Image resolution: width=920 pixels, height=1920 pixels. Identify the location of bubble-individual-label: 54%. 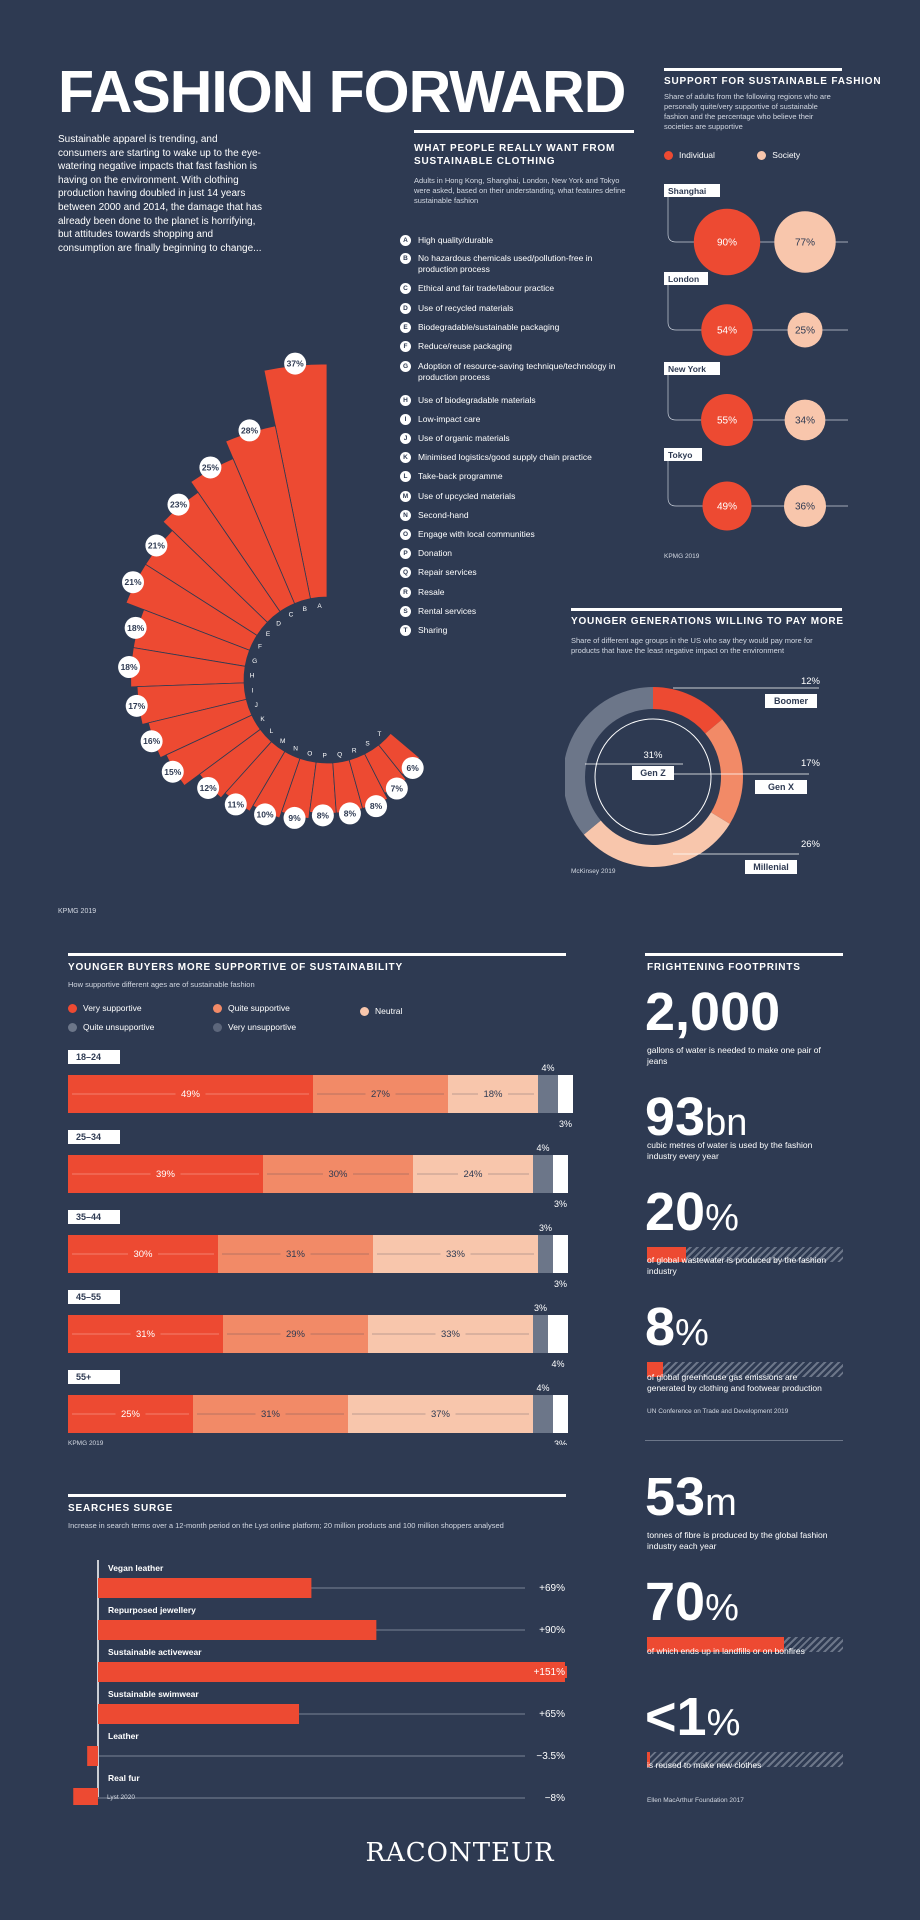
(727, 331).